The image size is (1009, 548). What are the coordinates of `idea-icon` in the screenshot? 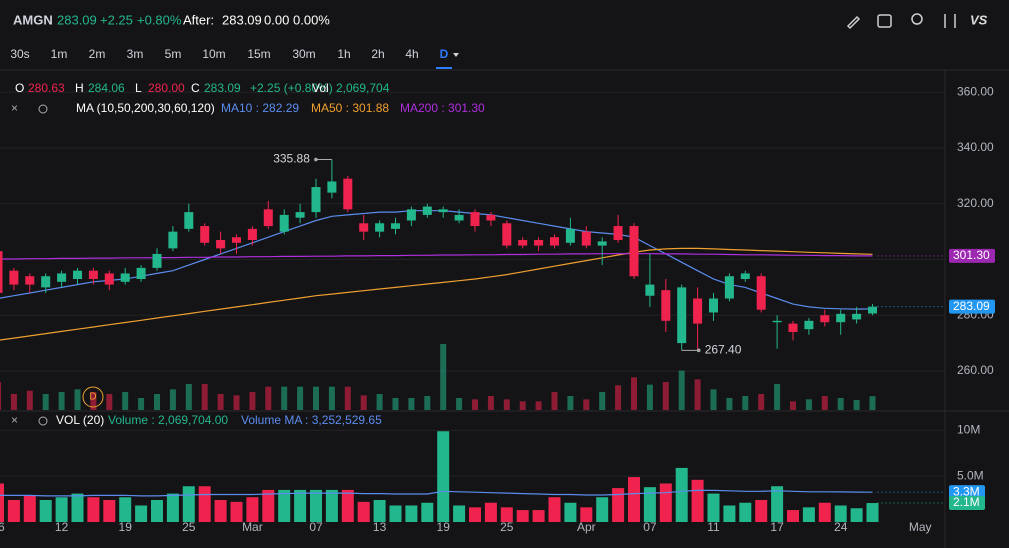 It's located at (917, 19).